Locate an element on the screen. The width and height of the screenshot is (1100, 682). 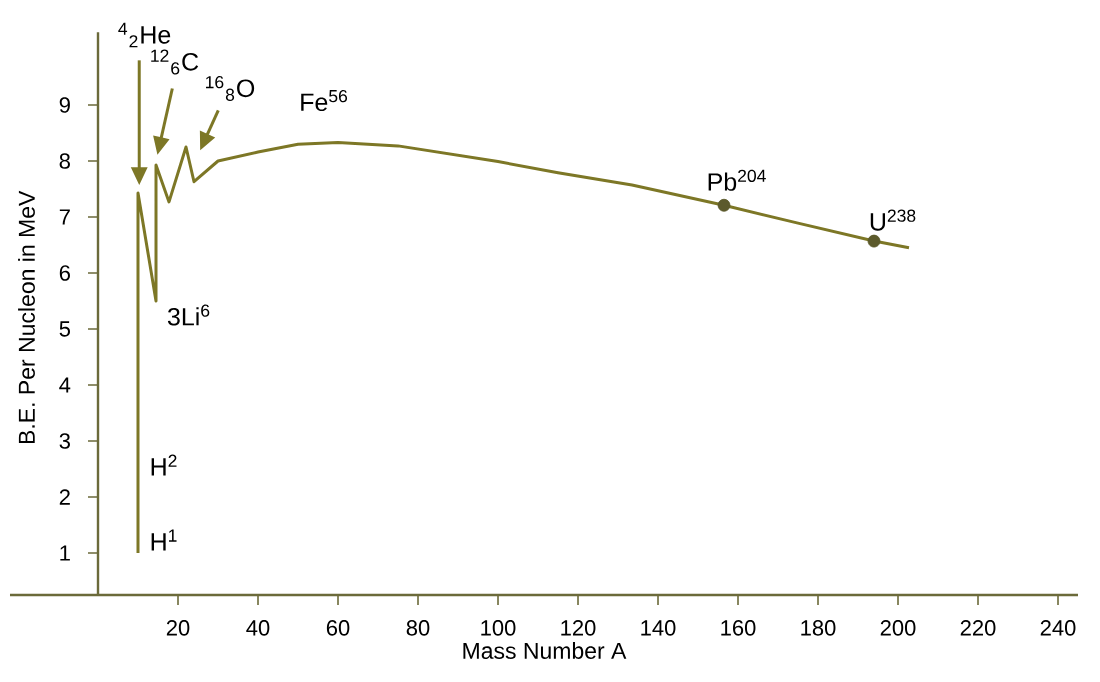
x-tick-label: 60 is located at coordinates (338, 628).